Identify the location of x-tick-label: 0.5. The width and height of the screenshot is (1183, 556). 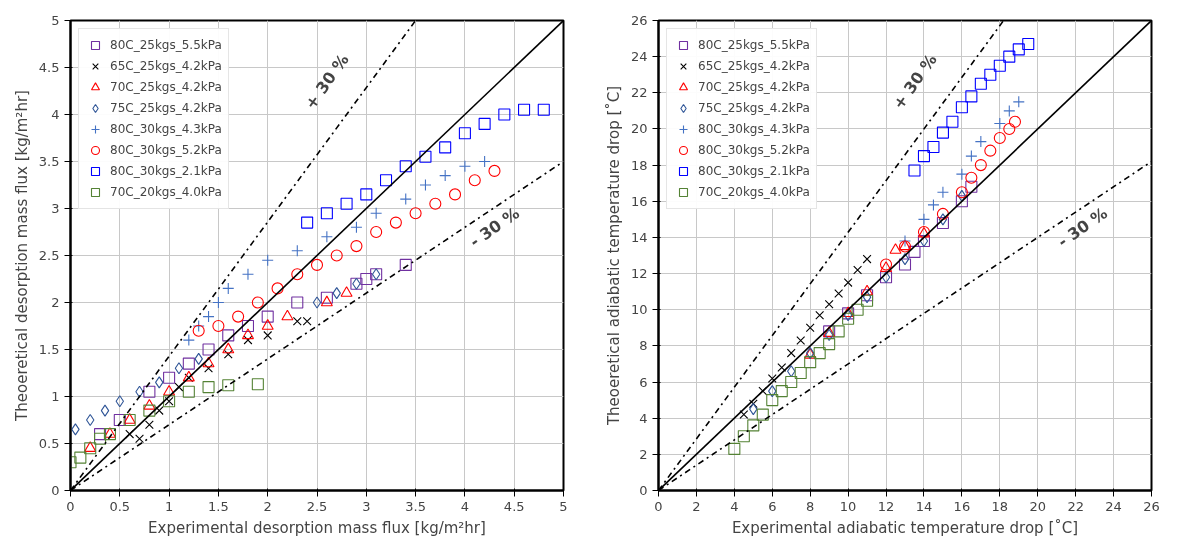
(120, 506).